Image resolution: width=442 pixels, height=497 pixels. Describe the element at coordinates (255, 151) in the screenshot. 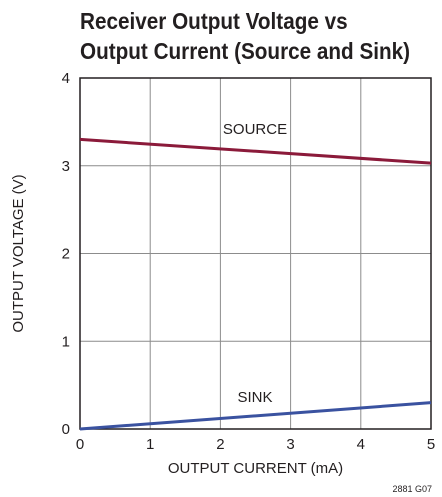

I see `series-line-source` at that location.